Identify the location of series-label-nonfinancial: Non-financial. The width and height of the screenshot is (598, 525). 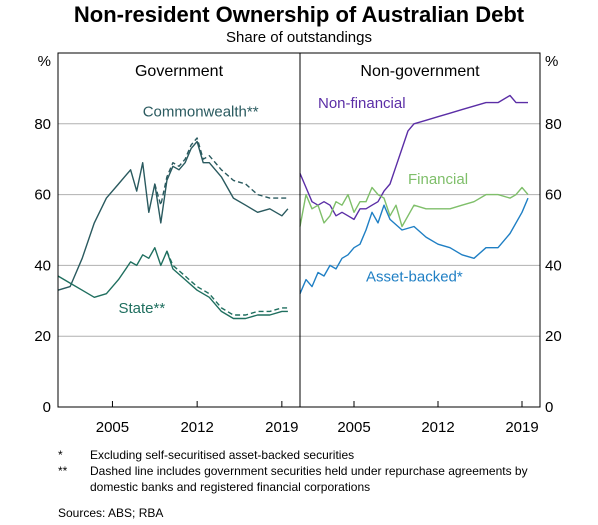
(362, 103).